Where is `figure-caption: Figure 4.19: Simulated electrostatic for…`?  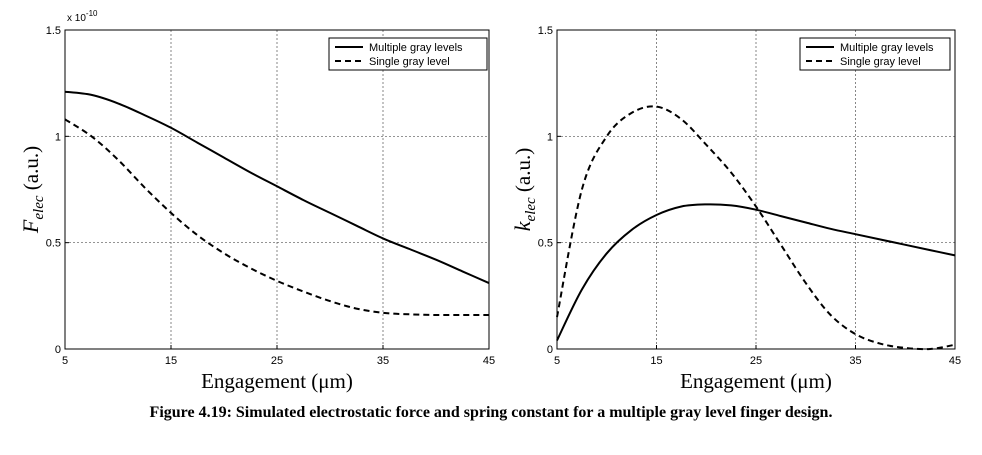
figure-caption: Figure 4.19: Simulated electrostatic for… is located at coordinates (491, 412).